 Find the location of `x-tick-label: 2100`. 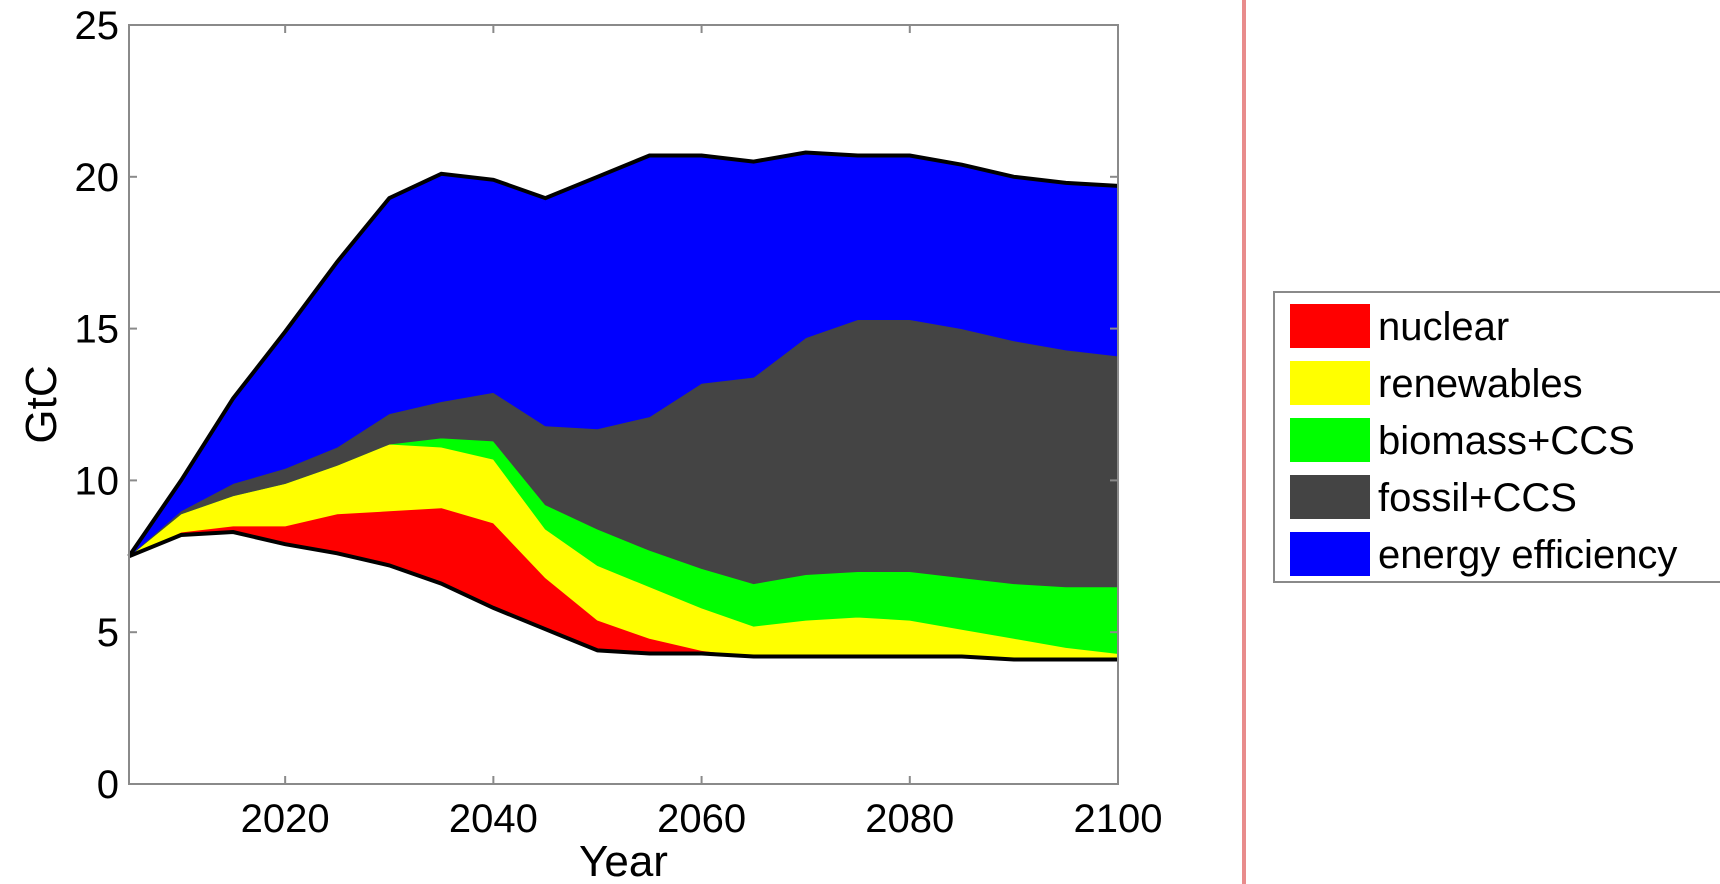

x-tick-label: 2100 is located at coordinates (1118, 819).